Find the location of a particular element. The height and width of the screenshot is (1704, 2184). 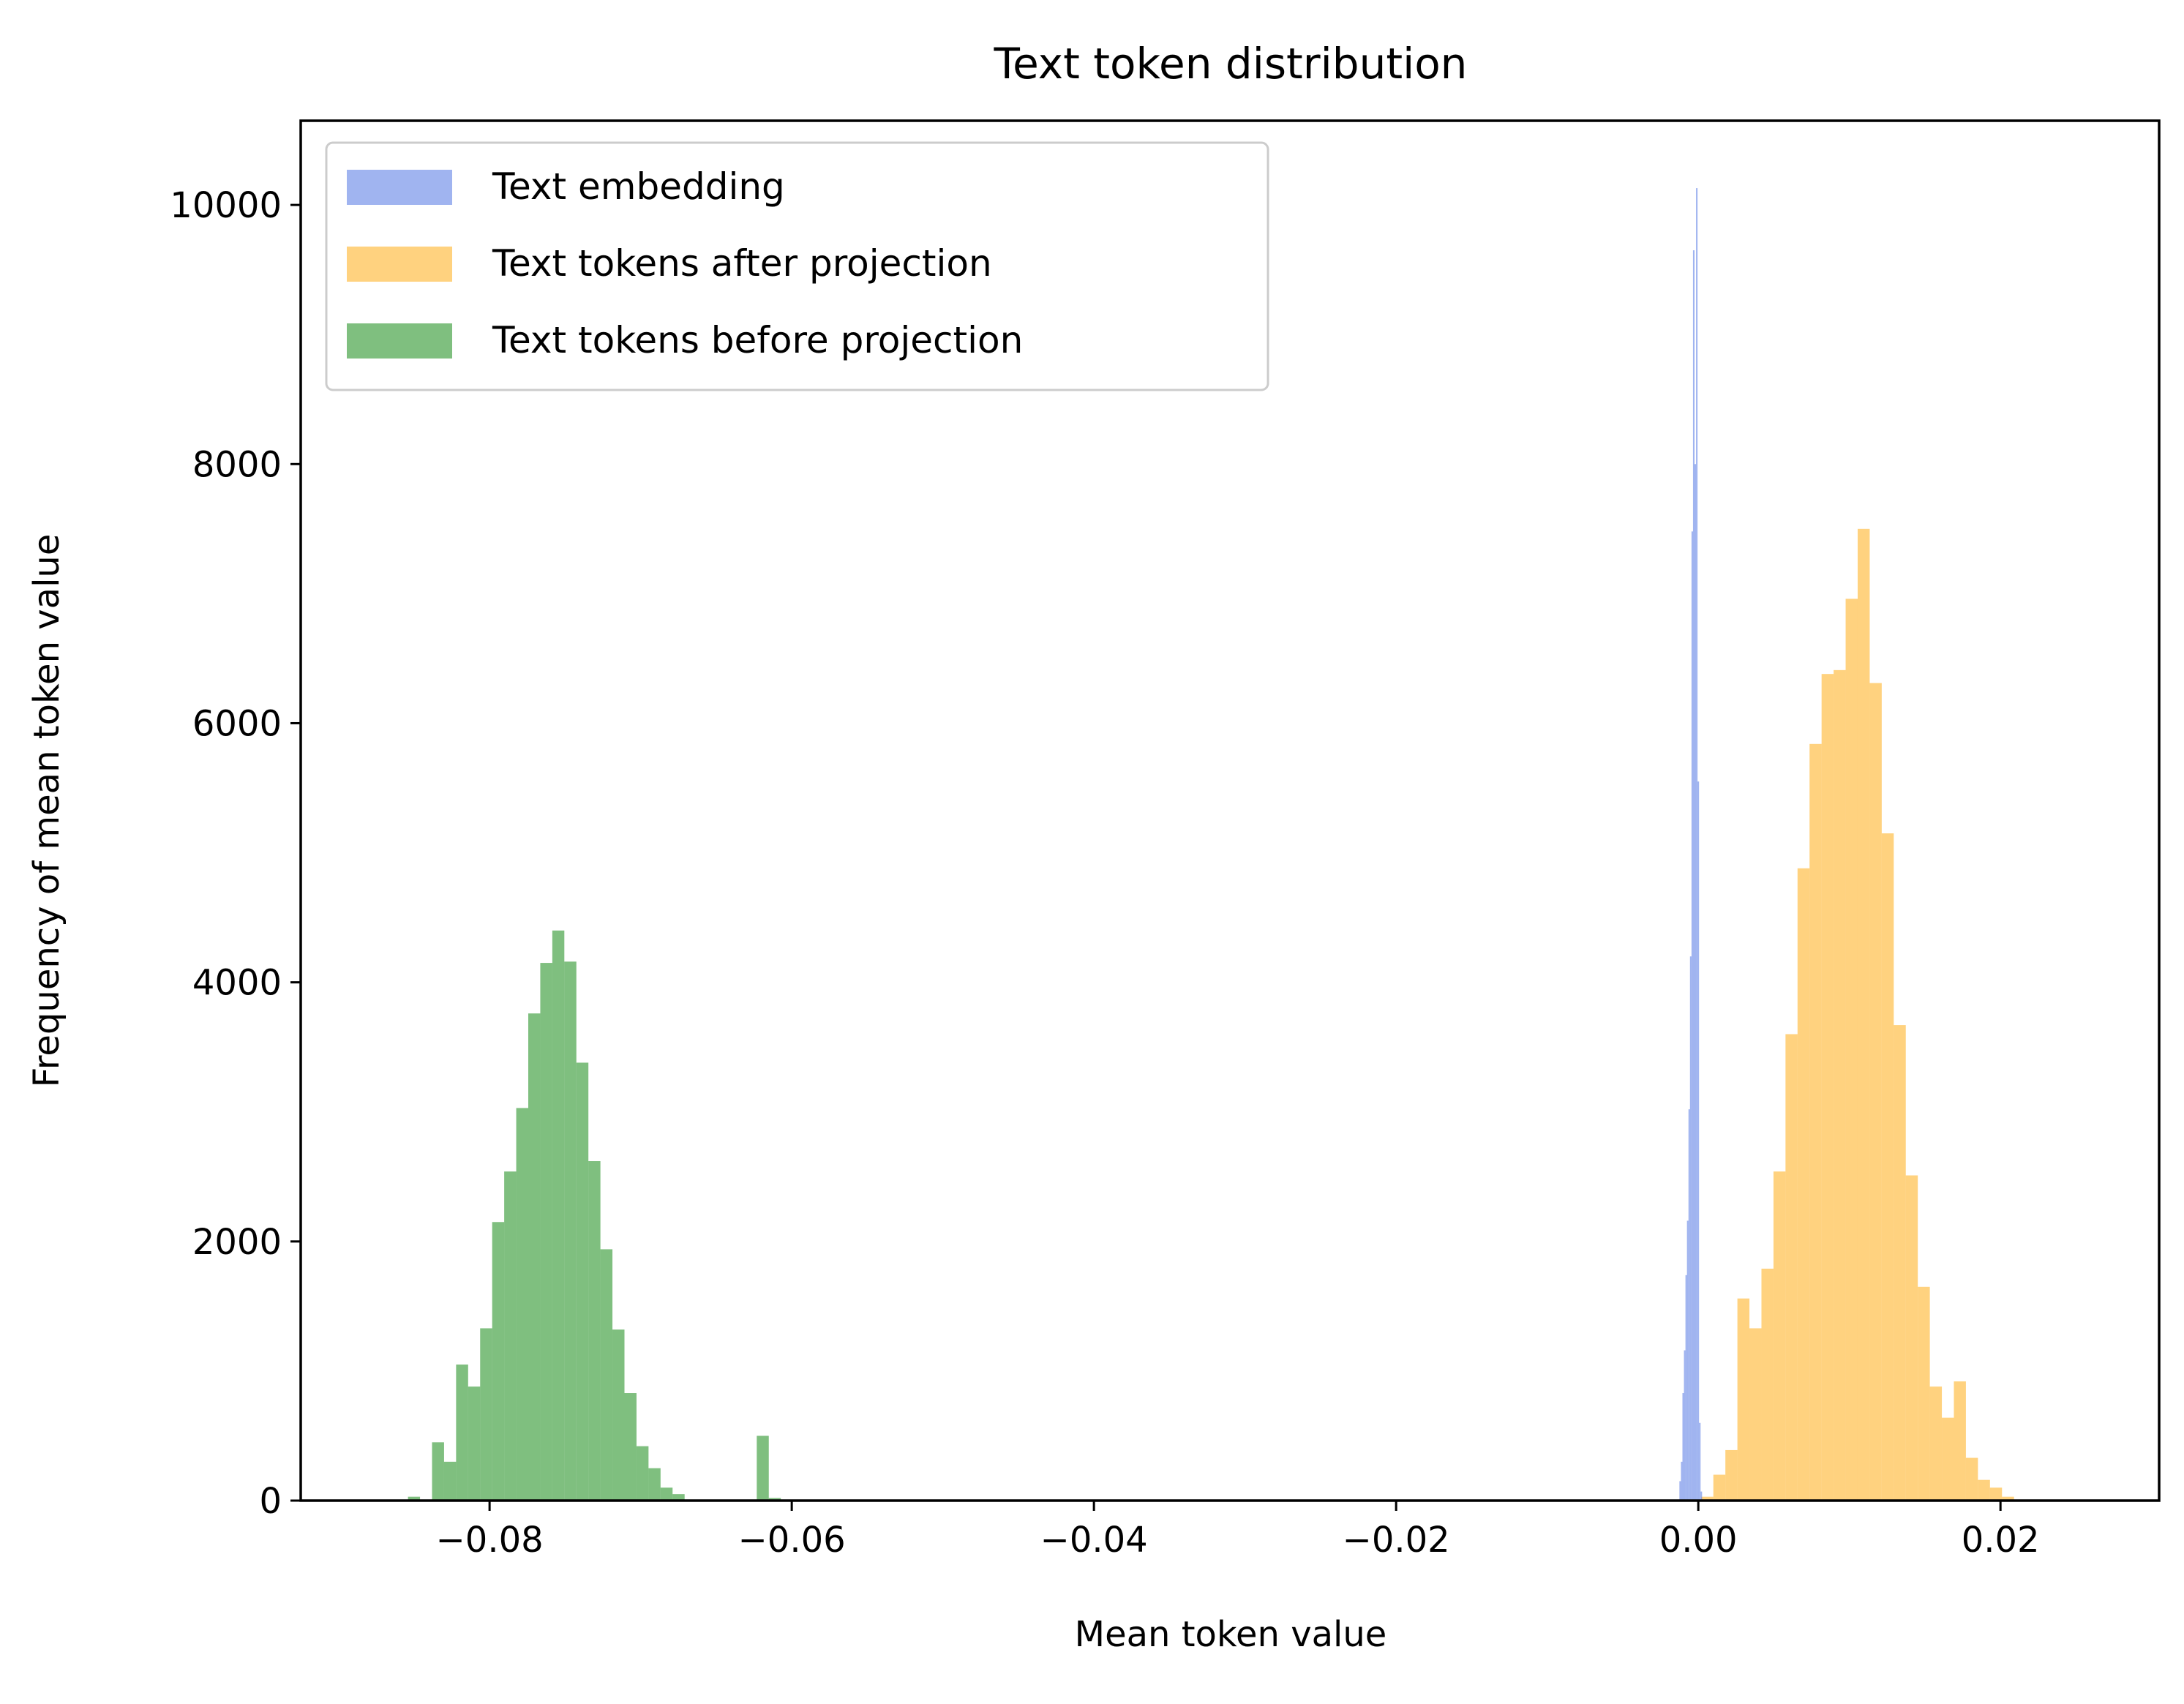

y-axis-ticks: 0 2000 4000 6000 8000 10000 is located at coordinates (235, 854).